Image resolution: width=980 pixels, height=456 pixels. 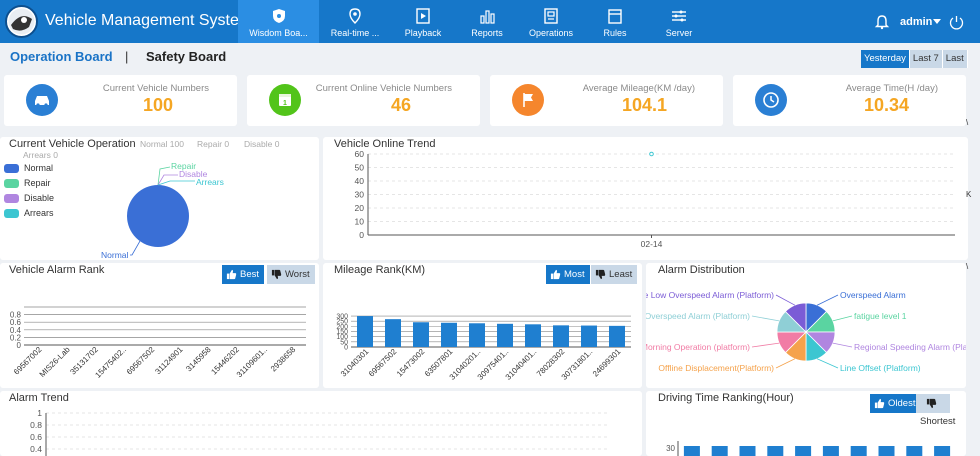 I want to click on tab-safety-board: Safety Board, so click(x=186, y=56).